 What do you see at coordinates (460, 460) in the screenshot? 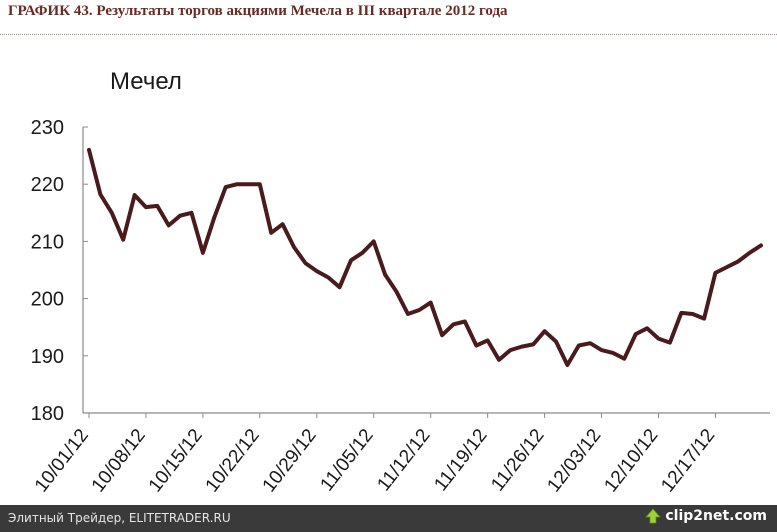
I see `x-tick-label: 11/19/12` at bounding box center [460, 460].